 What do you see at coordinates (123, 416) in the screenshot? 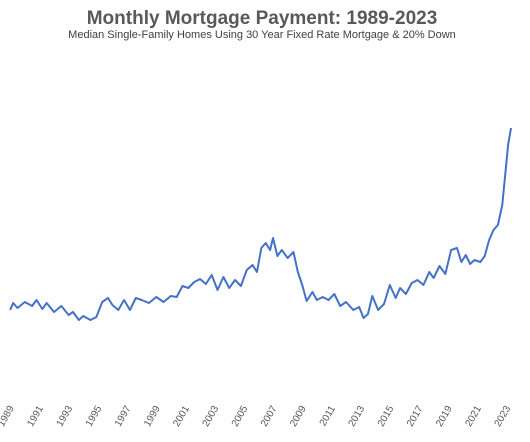
I see `x-tick-label: 1997` at bounding box center [123, 416].